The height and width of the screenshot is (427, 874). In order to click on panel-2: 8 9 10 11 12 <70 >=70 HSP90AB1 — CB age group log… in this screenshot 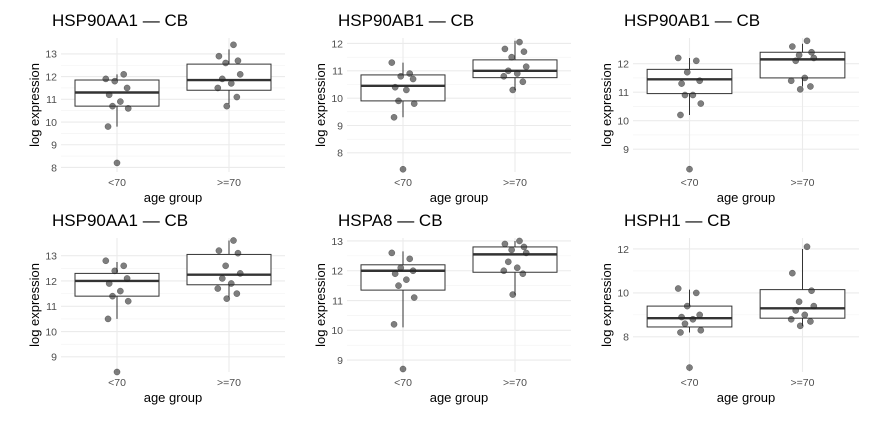, I will do `click(442, 108)`.